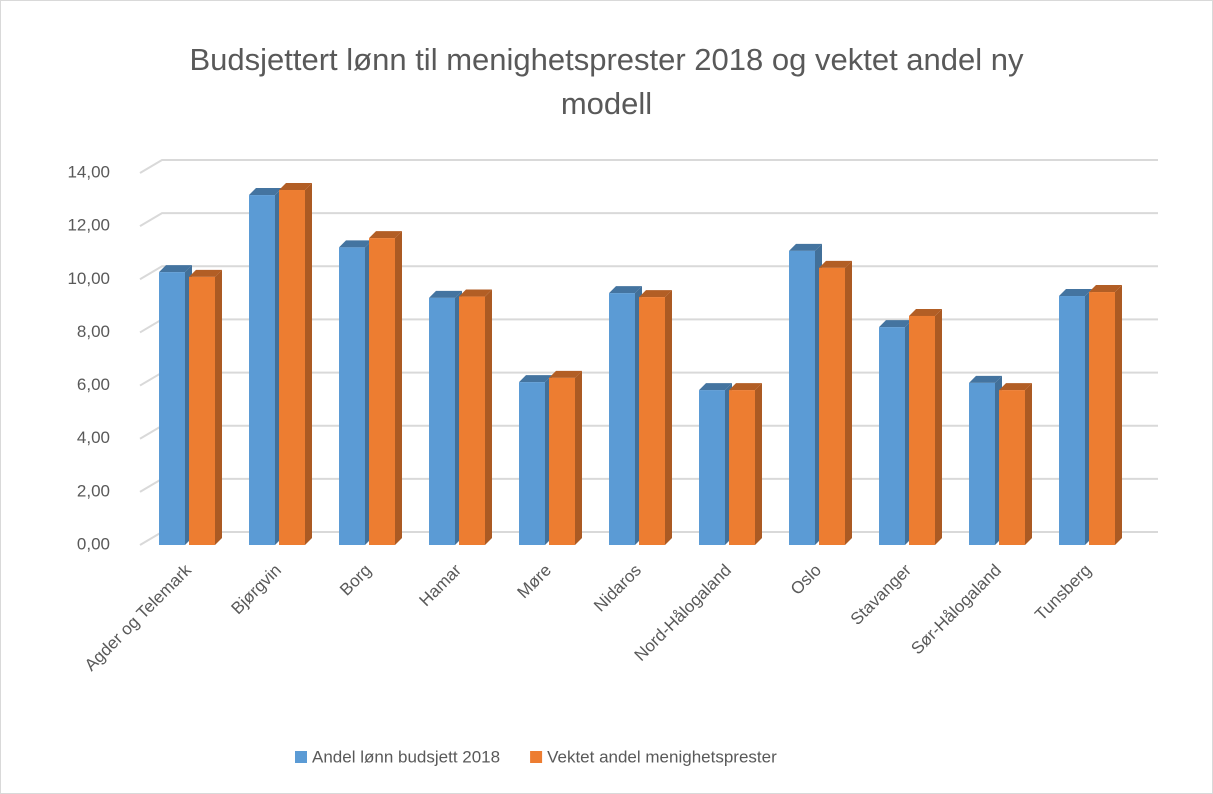  I want to click on legend-label: Andel lønn budsjett 2018, so click(406, 756).